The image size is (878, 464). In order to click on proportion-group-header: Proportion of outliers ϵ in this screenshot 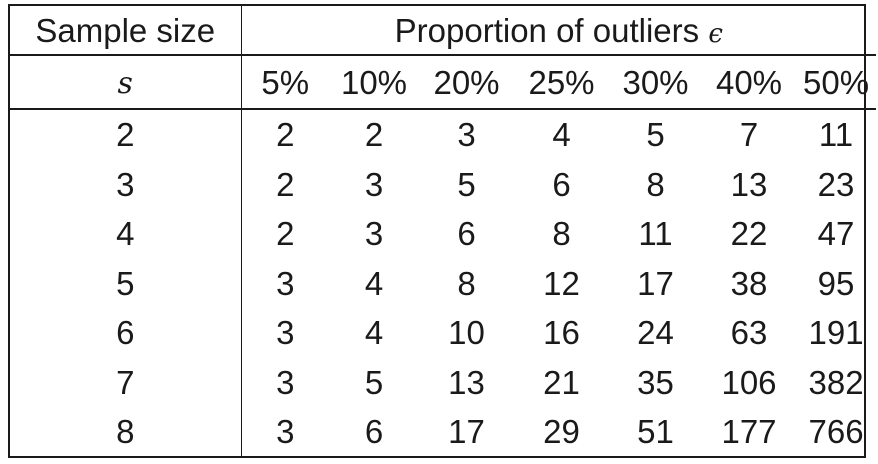, I will do `click(559, 31)`.